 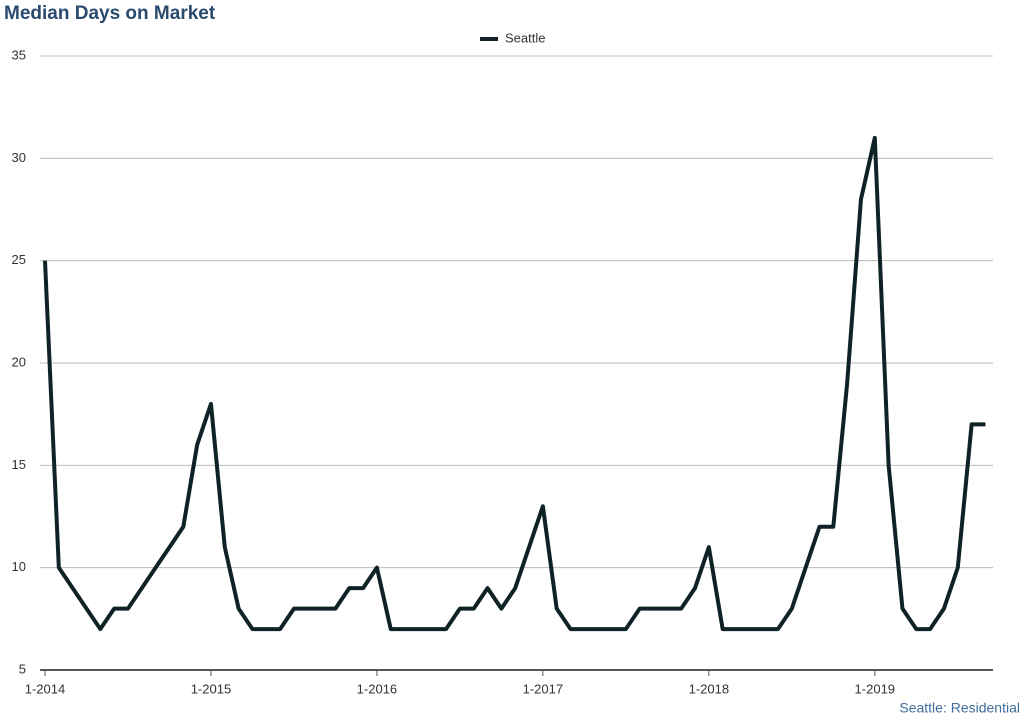 I want to click on y-tick-label: 30, so click(x=19, y=157).